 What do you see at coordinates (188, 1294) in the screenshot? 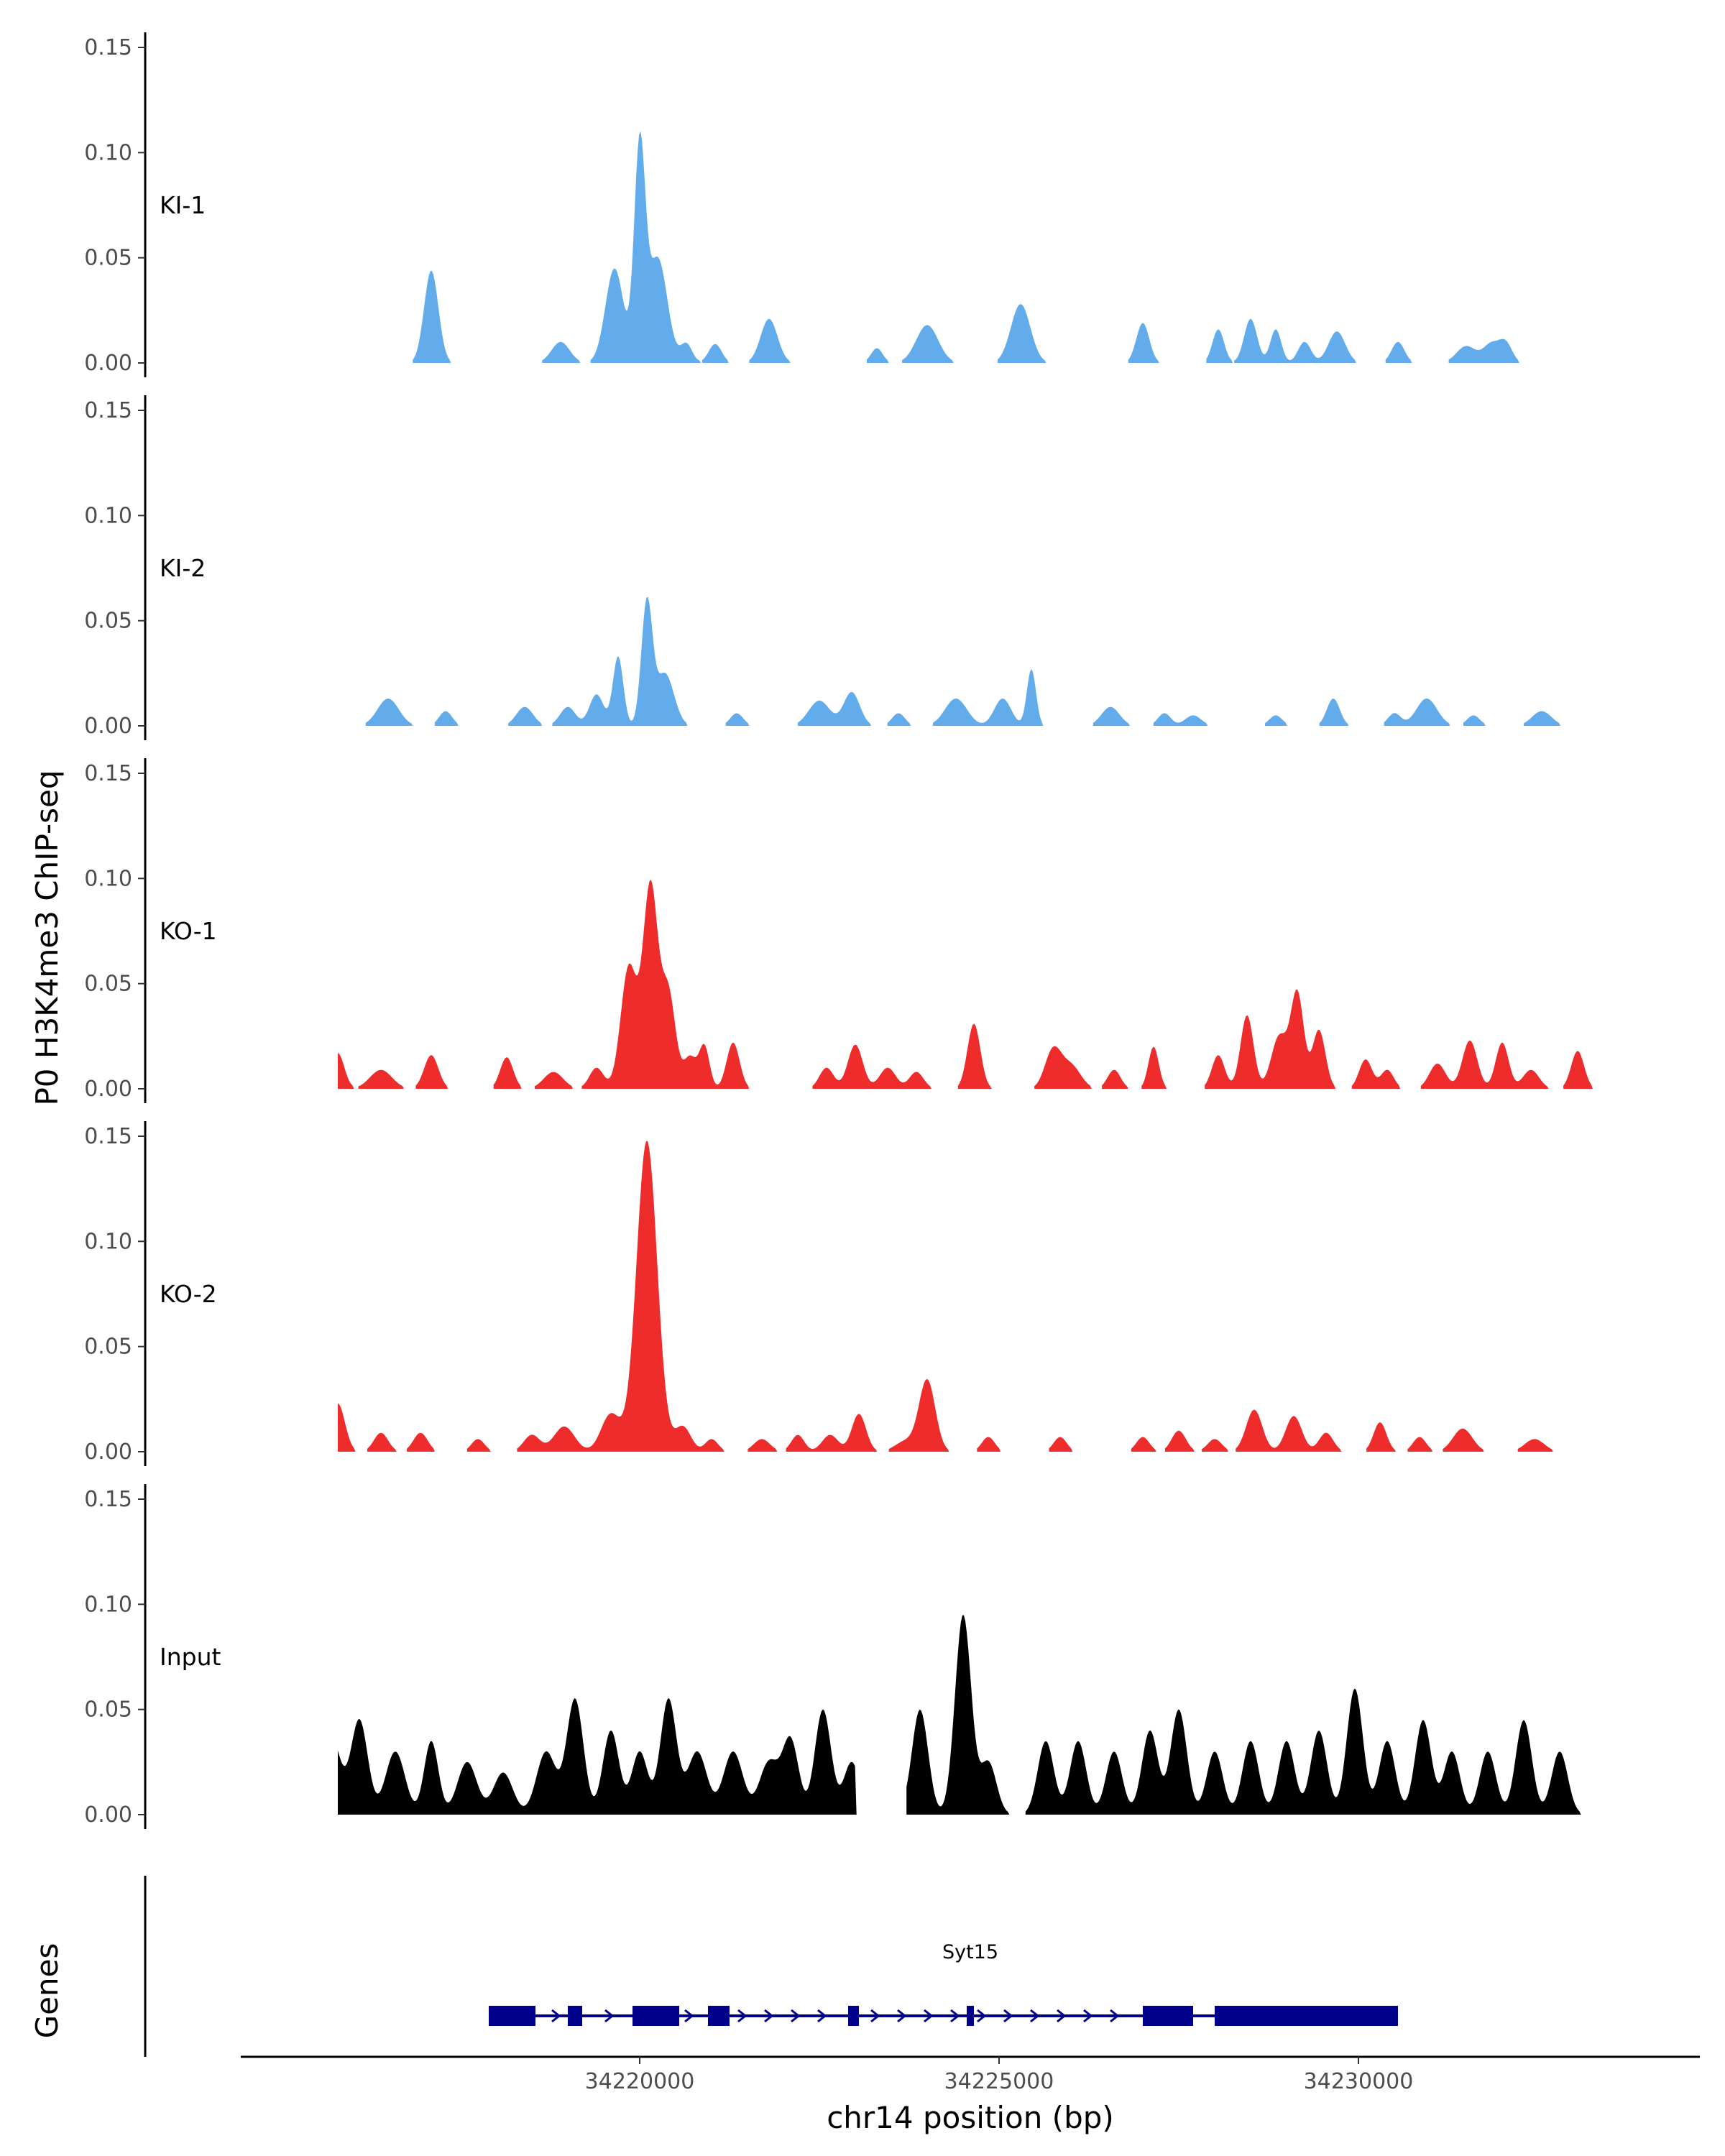
I see `track-label: KO-2` at bounding box center [188, 1294].